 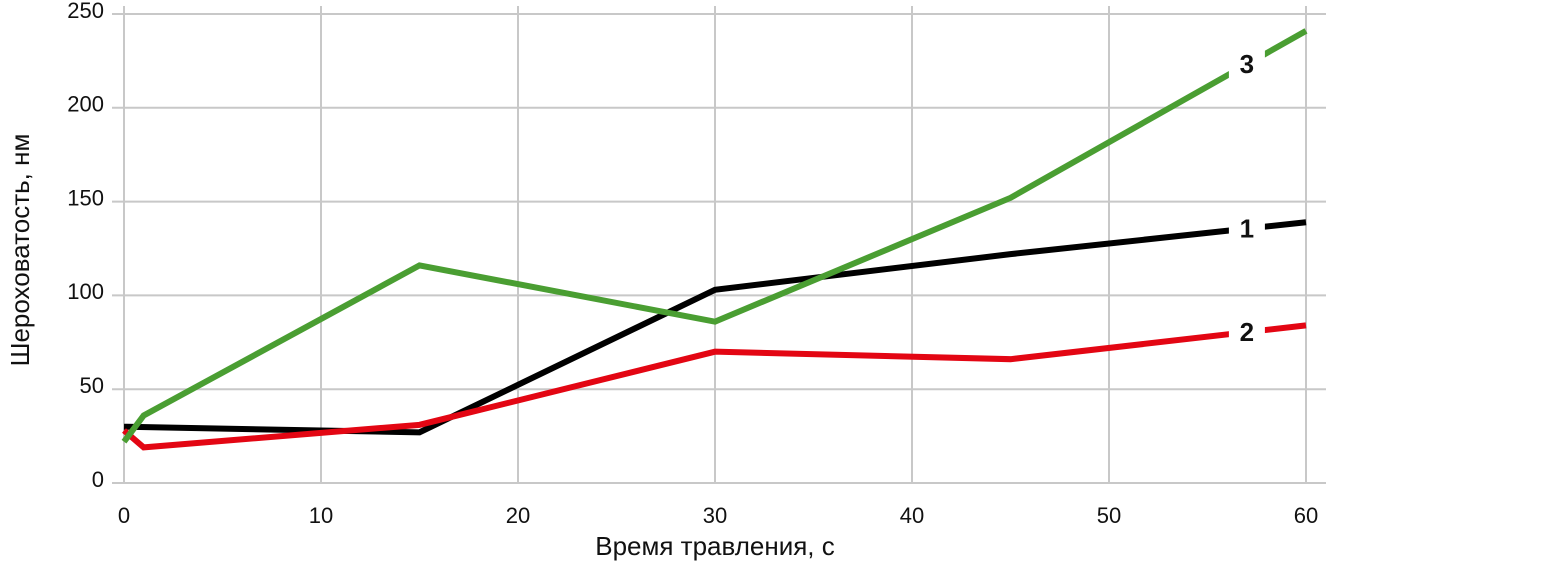 I want to click on y-tick-label: 50, so click(x=92, y=385).